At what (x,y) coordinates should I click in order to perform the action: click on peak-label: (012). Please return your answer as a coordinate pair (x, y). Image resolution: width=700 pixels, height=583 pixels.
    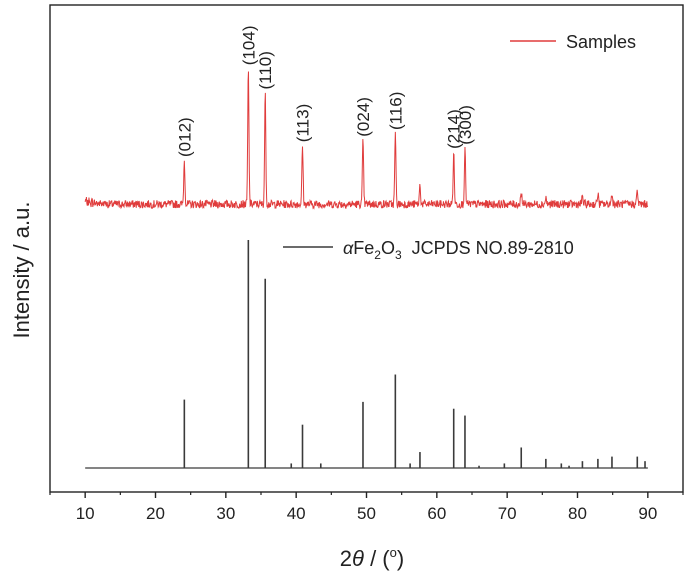
    Looking at the image, I should click on (184, 137).